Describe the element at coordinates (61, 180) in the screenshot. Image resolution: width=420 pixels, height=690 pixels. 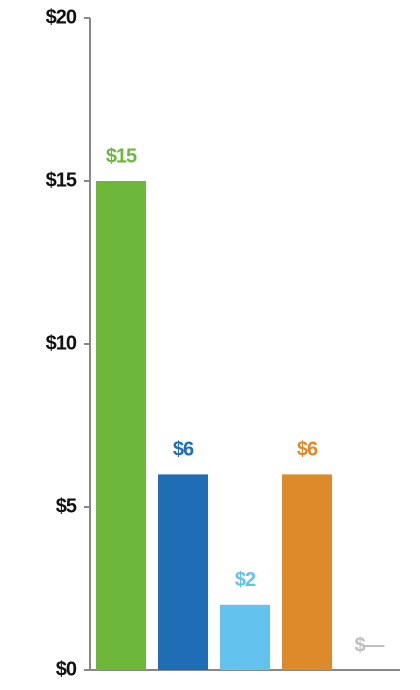
I see `y-tick-label: $15` at that location.